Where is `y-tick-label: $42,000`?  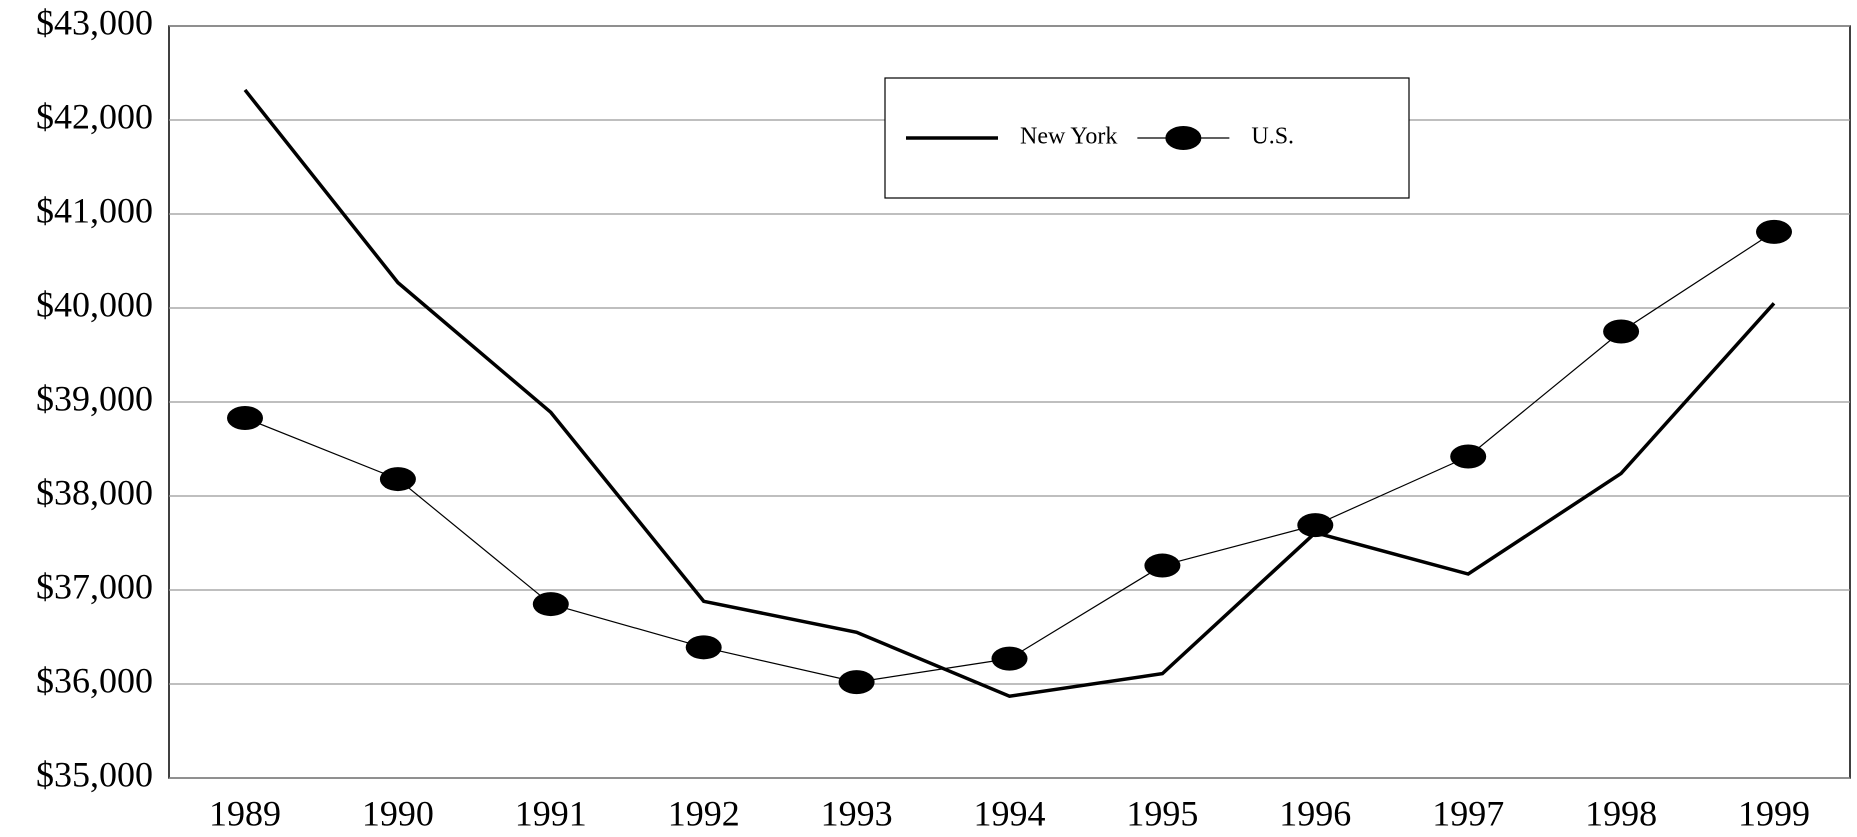 y-tick-label: $42,000 is located at coordinates (94, 116).